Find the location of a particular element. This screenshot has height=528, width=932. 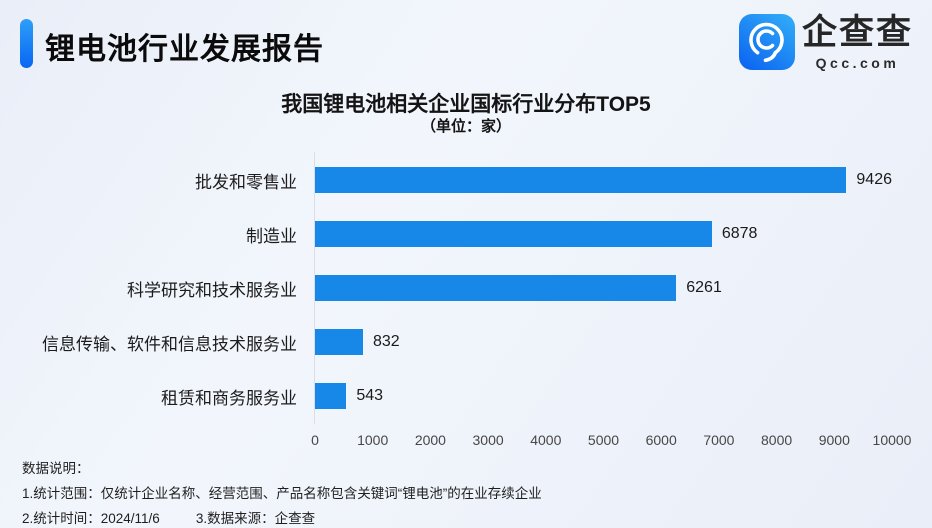

bar-row: 制造业 6878 is located at coordinates (466, 234).